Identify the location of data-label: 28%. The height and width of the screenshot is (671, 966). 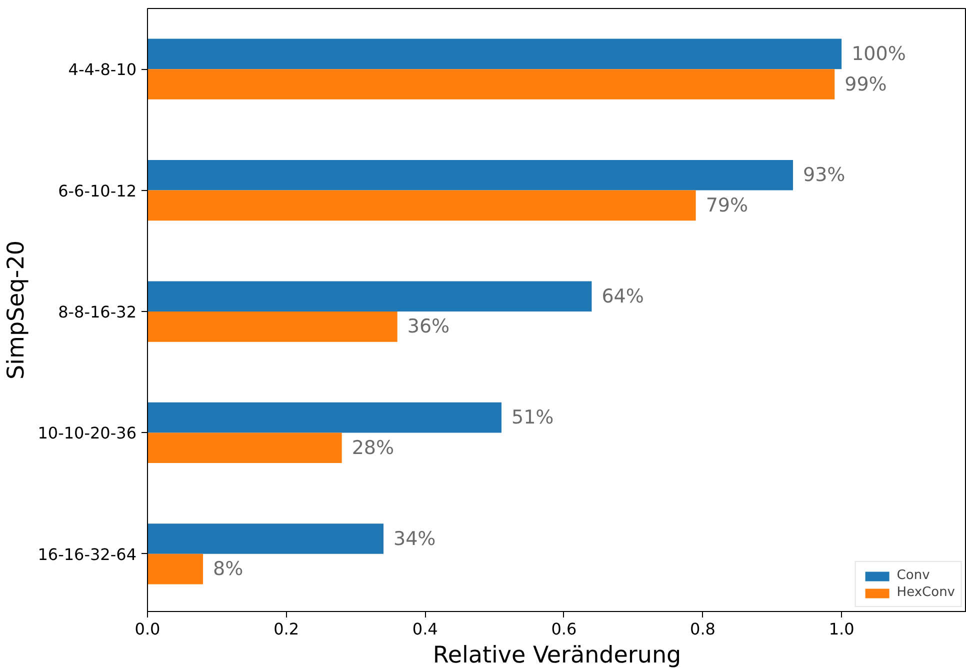
(373, 447).